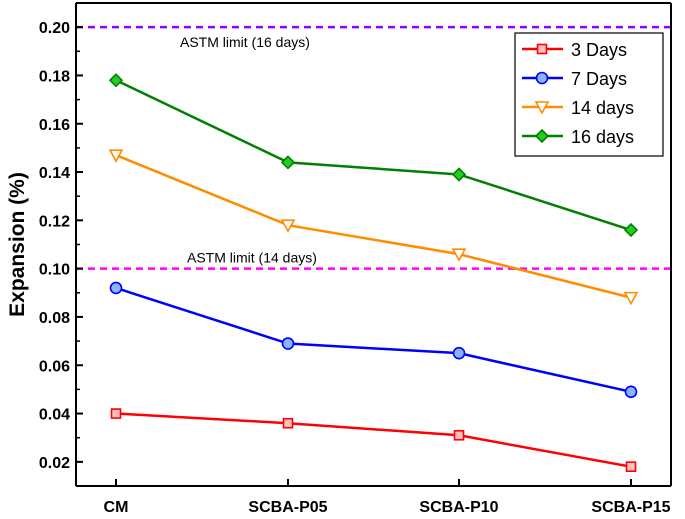 Image resolution: width=685 pixels, height=519 pixels. I want to click on y-tick-label: 0.06, so click(54, 366).